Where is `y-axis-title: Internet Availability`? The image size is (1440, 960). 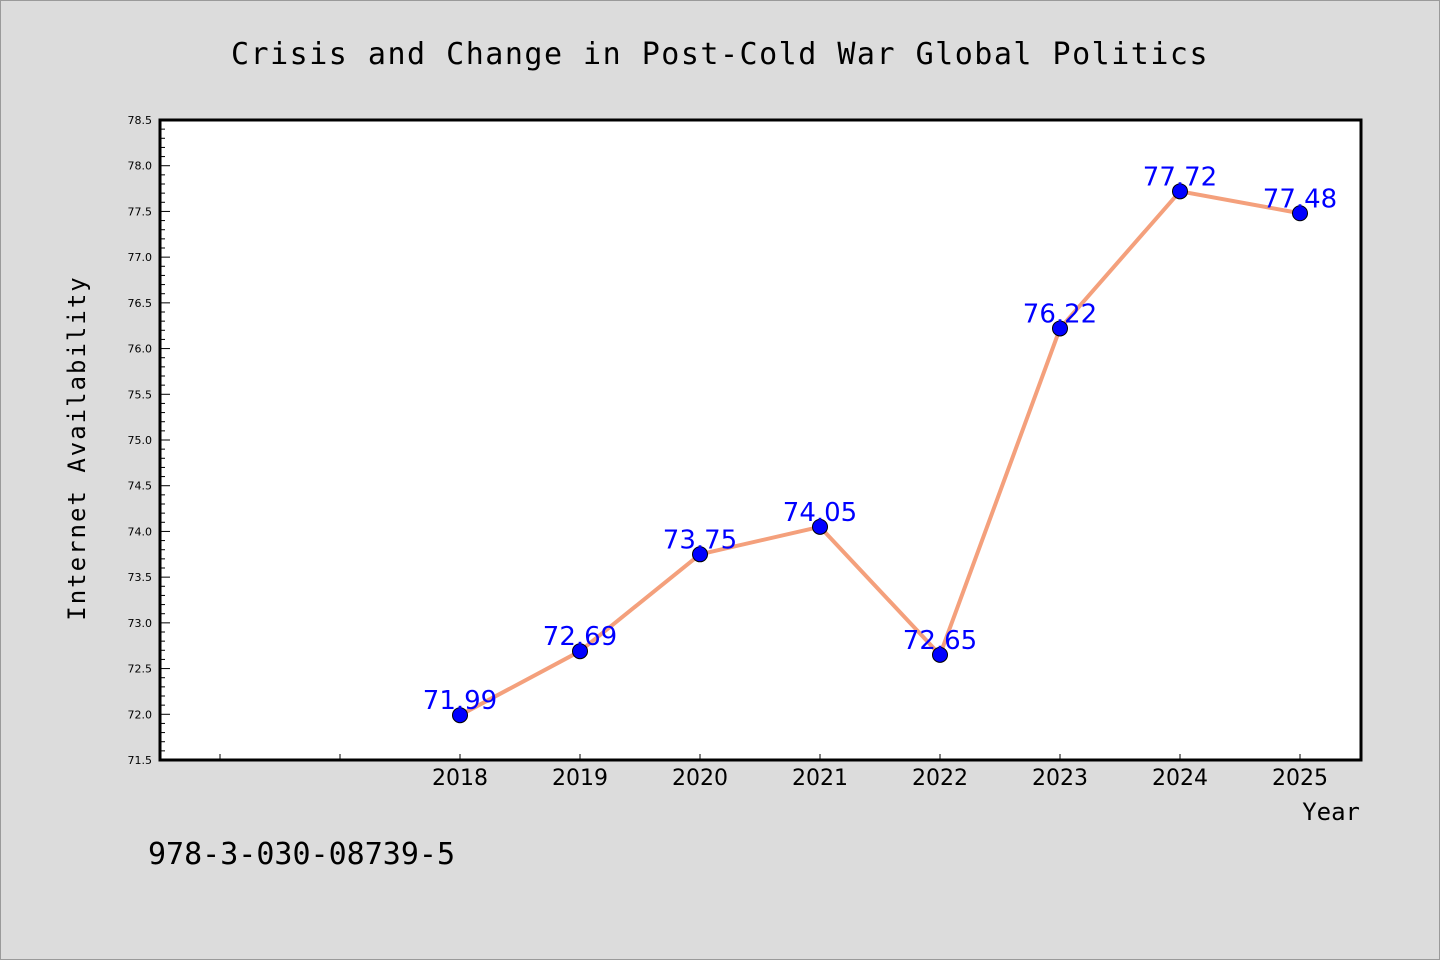
y-axis-title: Internet Availability is located at coordinates (77, 447).